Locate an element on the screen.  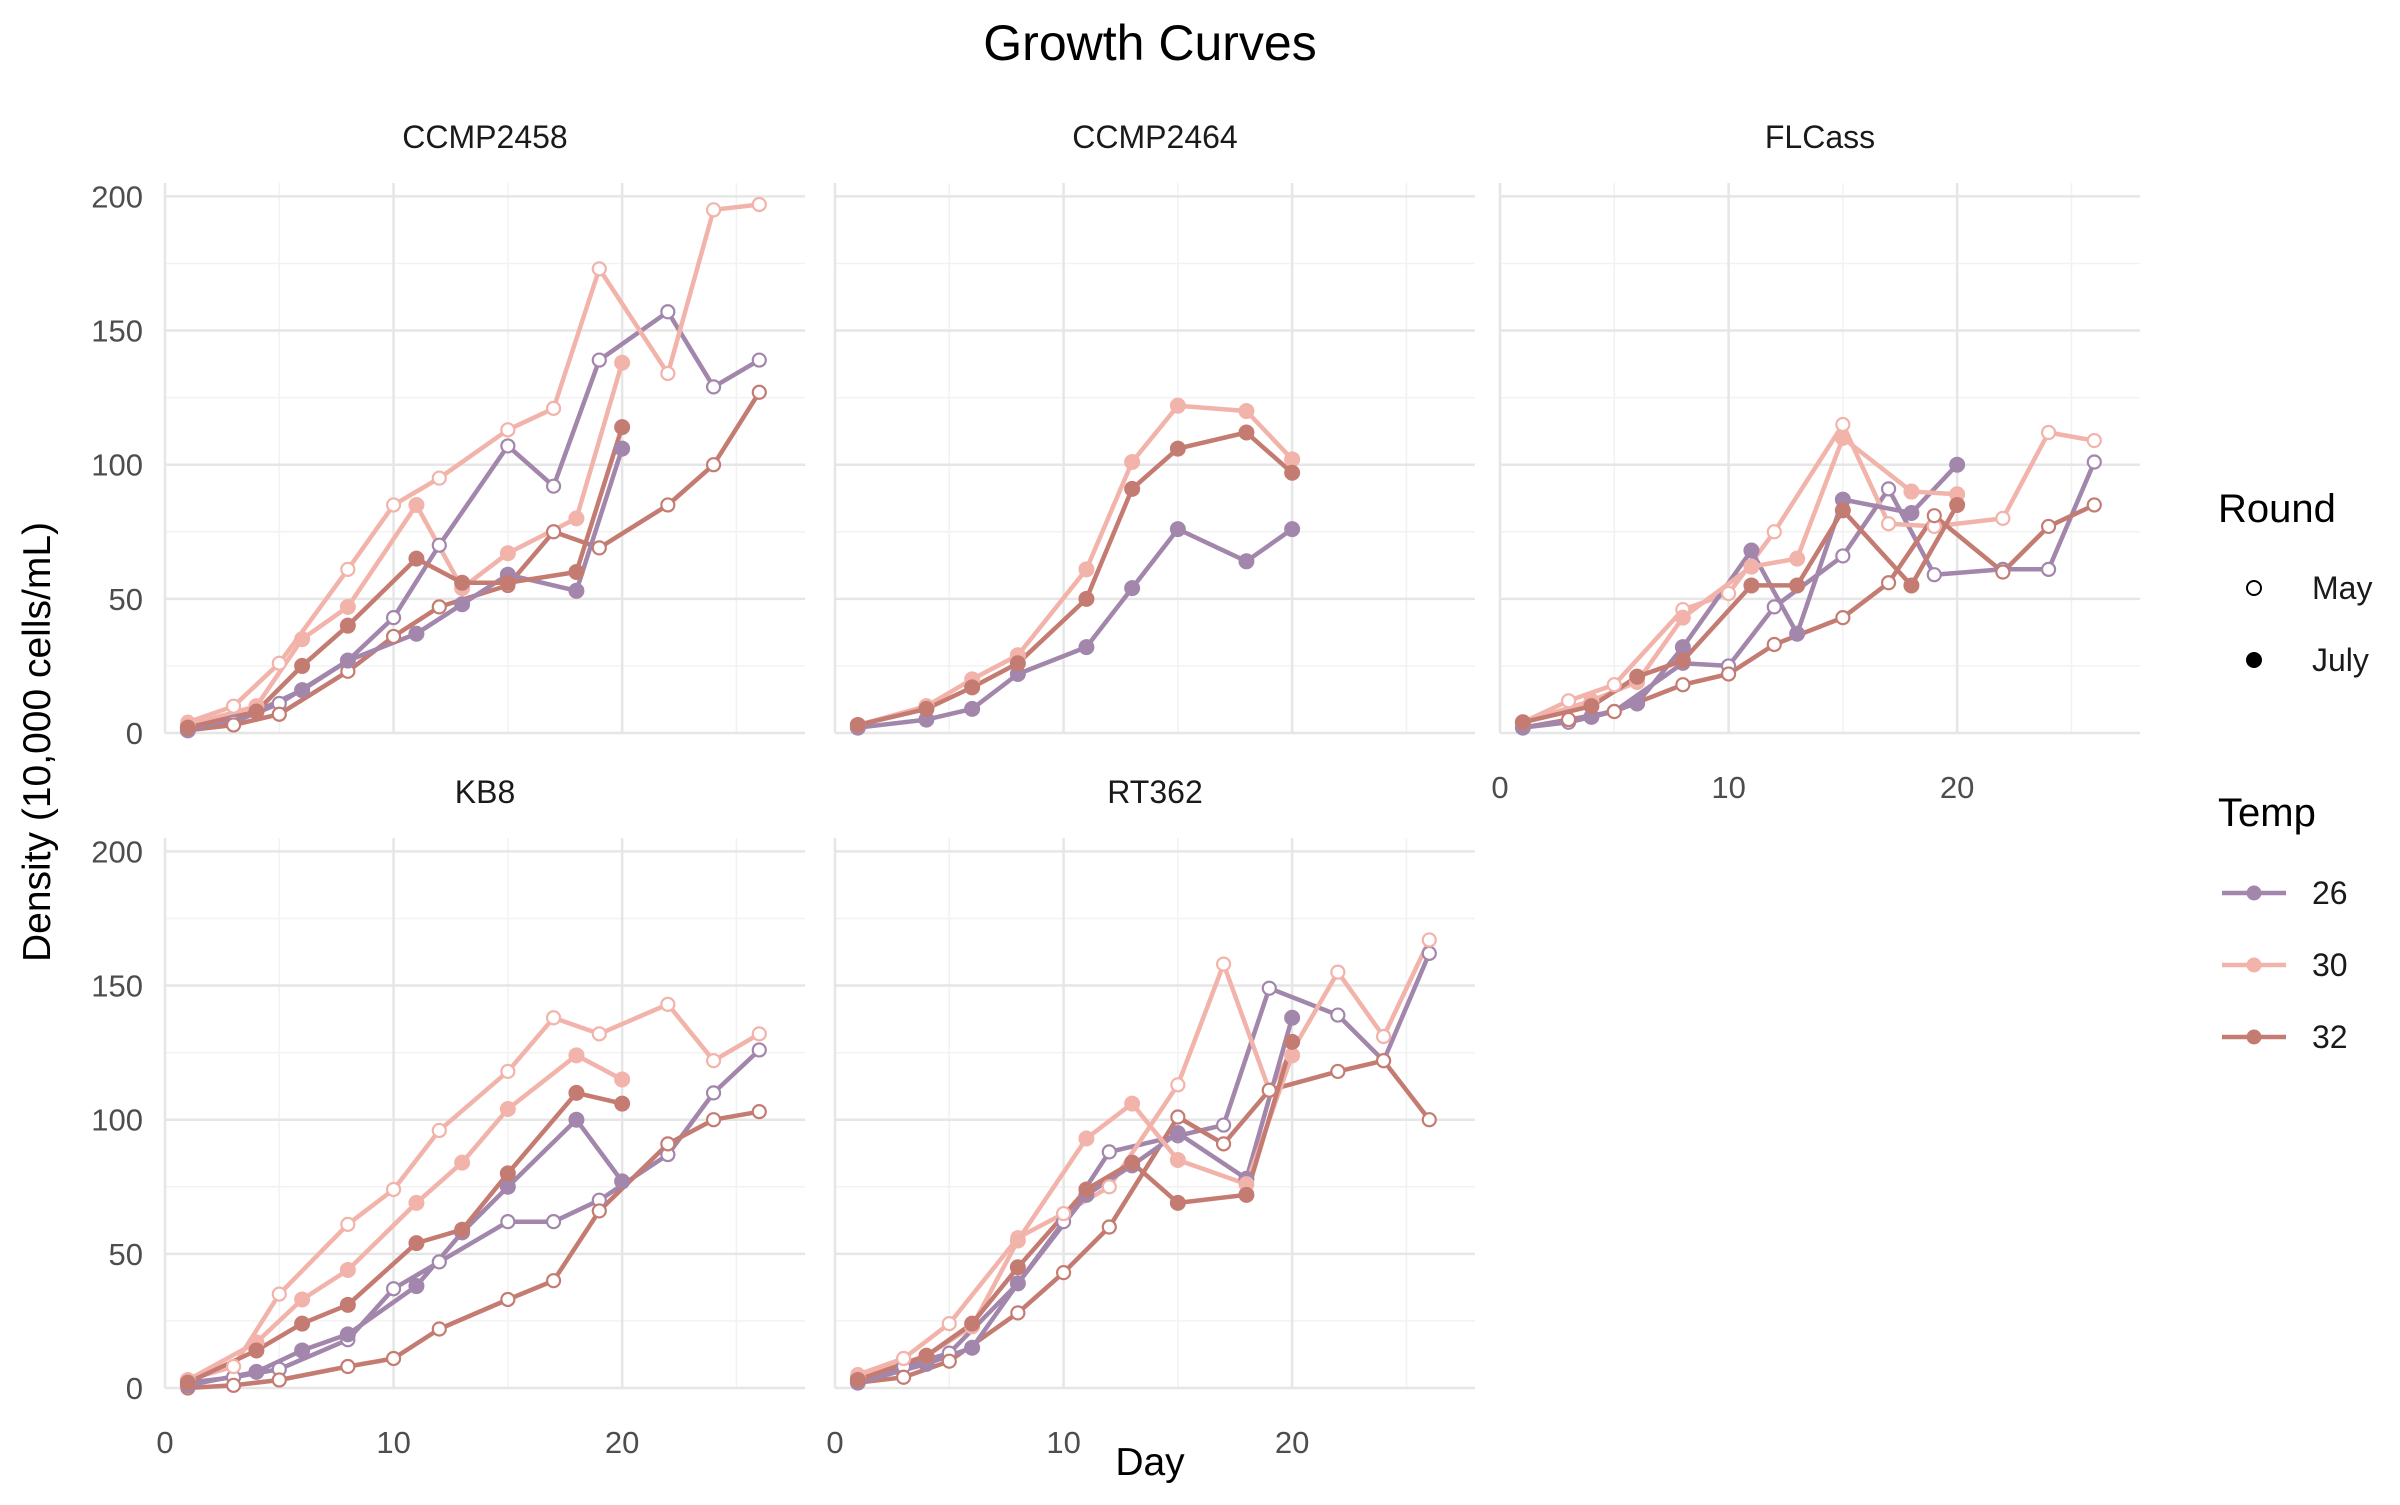
series-line-30-july is located at coordinates (405, 544).